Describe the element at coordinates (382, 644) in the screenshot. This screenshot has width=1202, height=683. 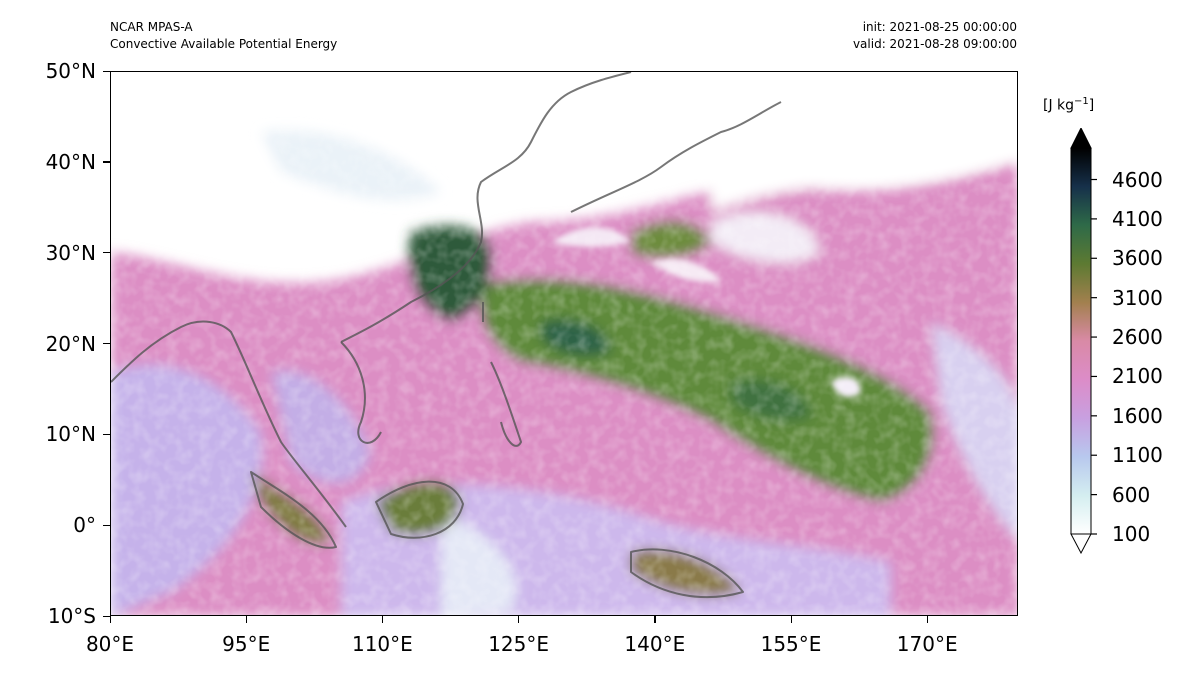
I see `lon-label: 110°E` at that location.